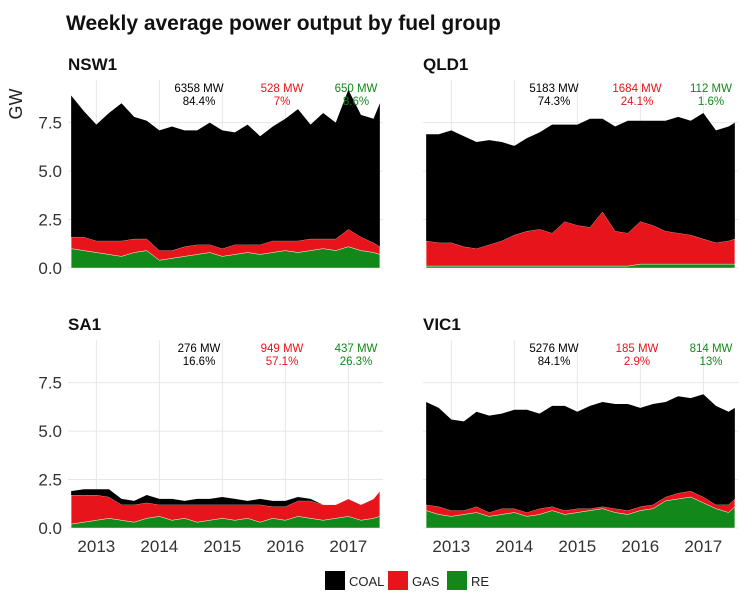 This screenshot has height=613, width=754. Describe the element at coordinates (480, 581) in the screenshot. I see `legend-label-re: RE` at that location.